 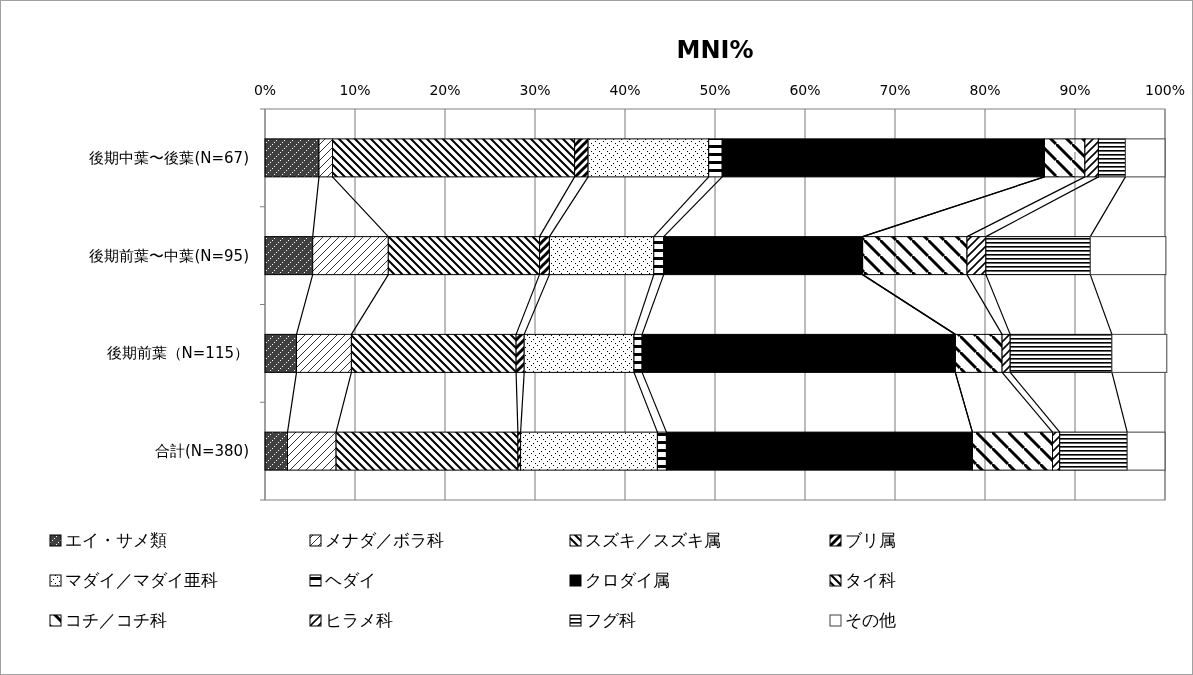 I want to click on x-tick-label: 10%, so click(x=355, y=90).